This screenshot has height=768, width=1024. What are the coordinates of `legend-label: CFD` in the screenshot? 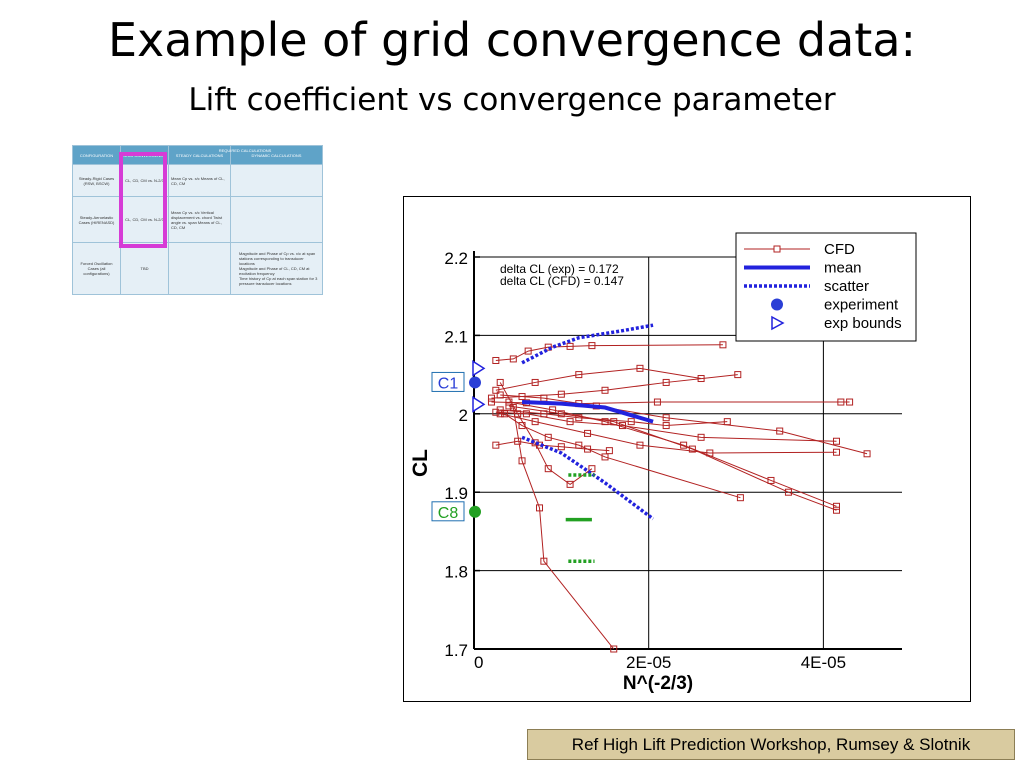 It's located at (839, 249).